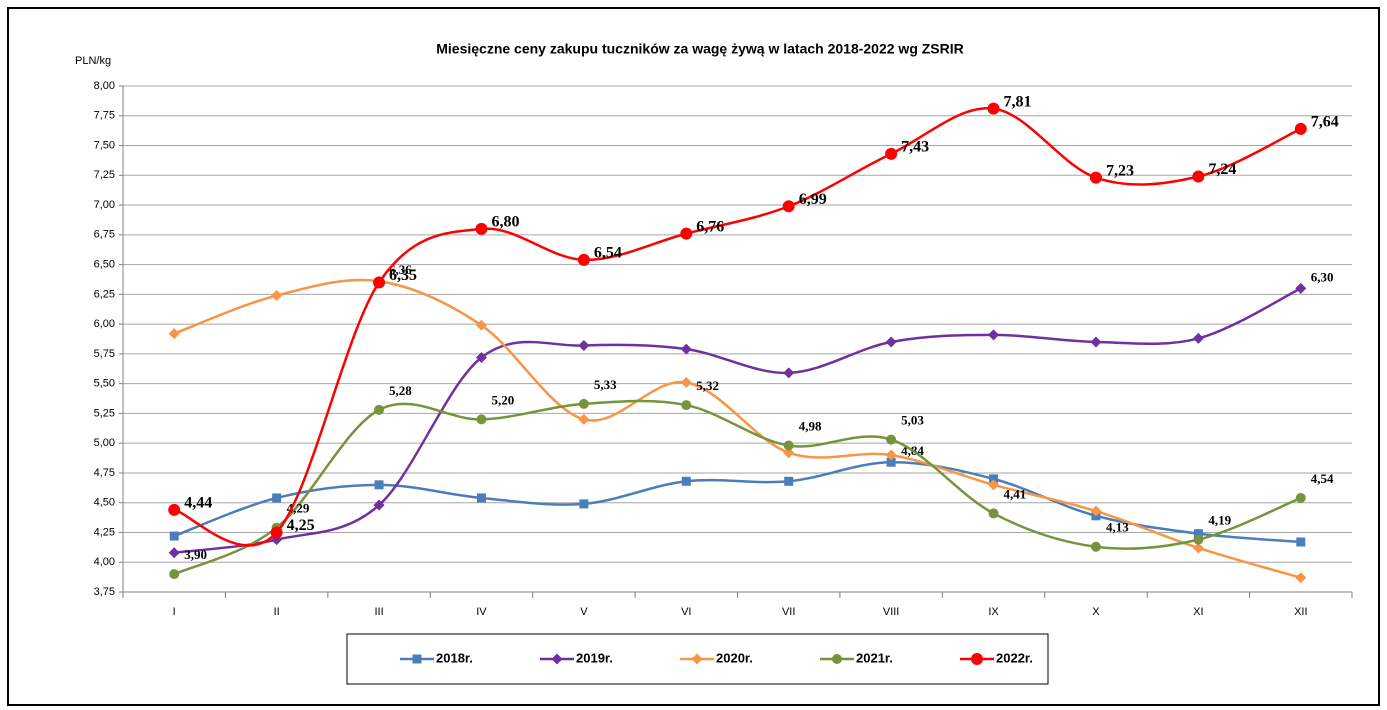 This screenshot has width=1387, height=710. What do you see at coordinates (1120, 170) in the screenshot?
I see `data-label: 7,23` at bounding box center [1120, 170].